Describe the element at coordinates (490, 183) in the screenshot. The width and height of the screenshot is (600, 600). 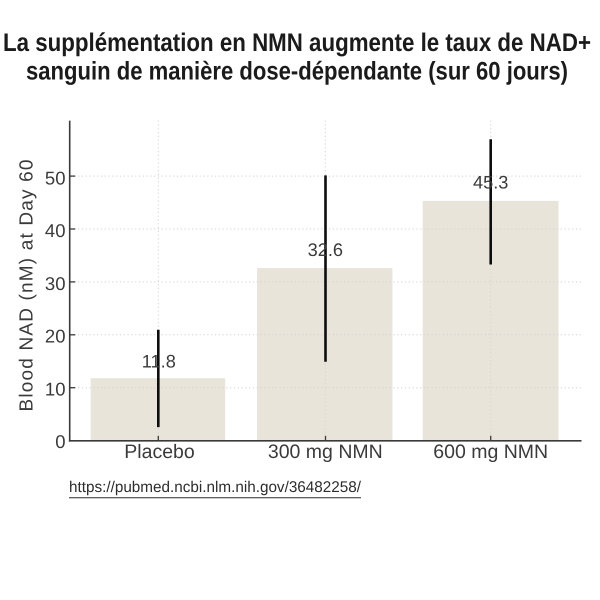
I see `svg-text: 45.3` at that location.